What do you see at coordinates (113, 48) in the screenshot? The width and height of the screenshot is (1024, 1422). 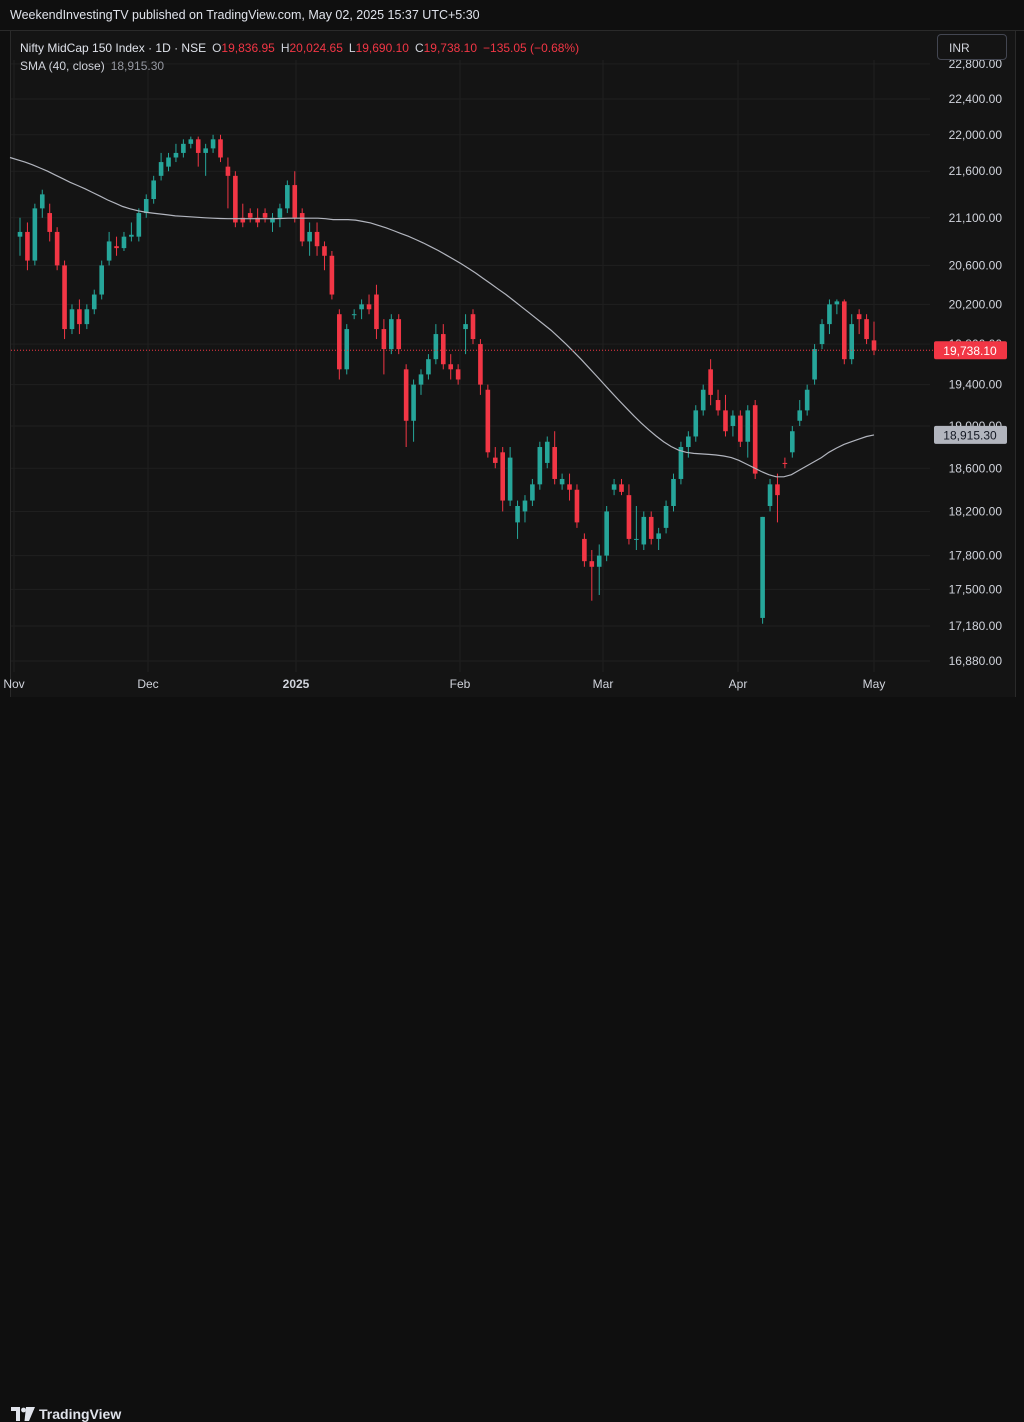 I see `symbol-label: Nifty MidCap 150 Index · 1D · NSE` at bounding box center [113, 48].